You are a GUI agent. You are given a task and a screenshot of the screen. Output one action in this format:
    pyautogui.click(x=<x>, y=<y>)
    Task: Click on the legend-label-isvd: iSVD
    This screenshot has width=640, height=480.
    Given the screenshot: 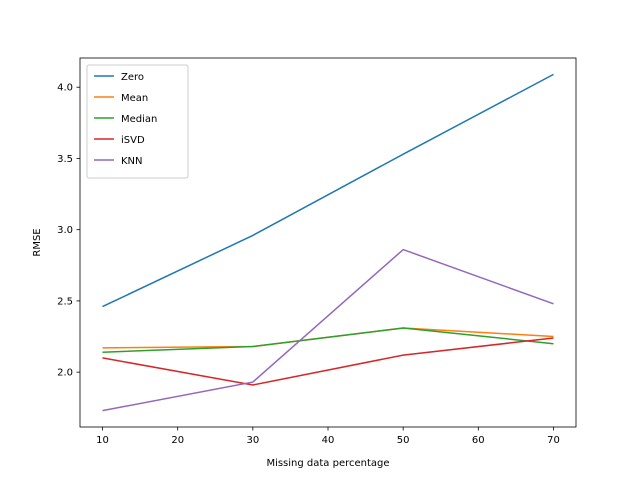 What is the action you would take?
    pyautogui.click(x=133, y=140)
    